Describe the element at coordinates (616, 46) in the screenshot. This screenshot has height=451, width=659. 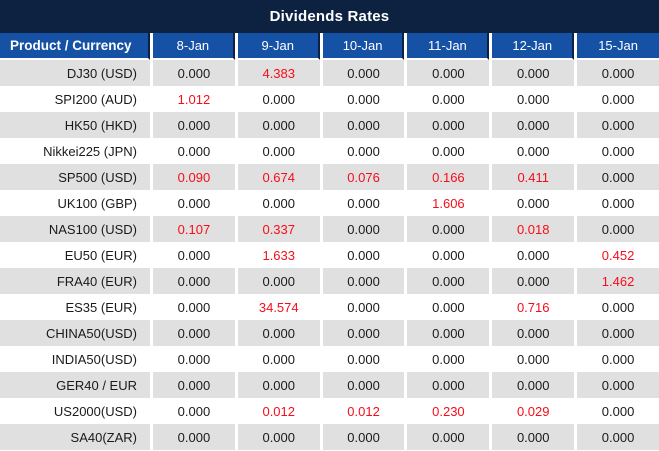
I see `column-header-15-jan: 15-Jan` at that location.